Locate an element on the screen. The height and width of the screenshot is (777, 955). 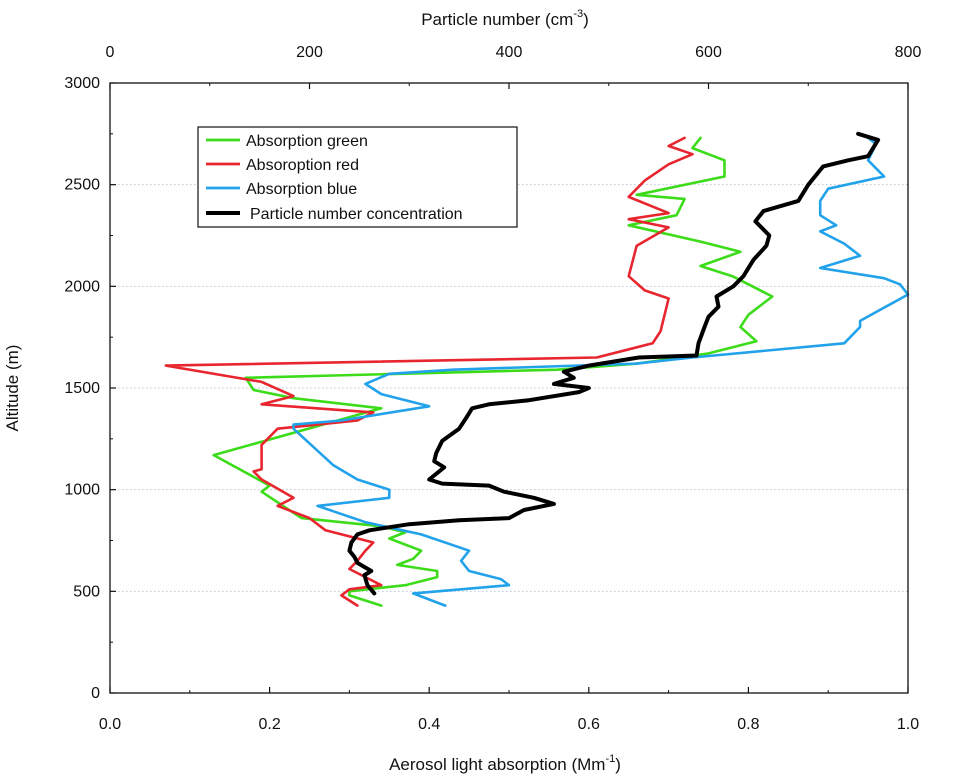
y-tick-label-1: 500 is located at coordinates (86, 591).